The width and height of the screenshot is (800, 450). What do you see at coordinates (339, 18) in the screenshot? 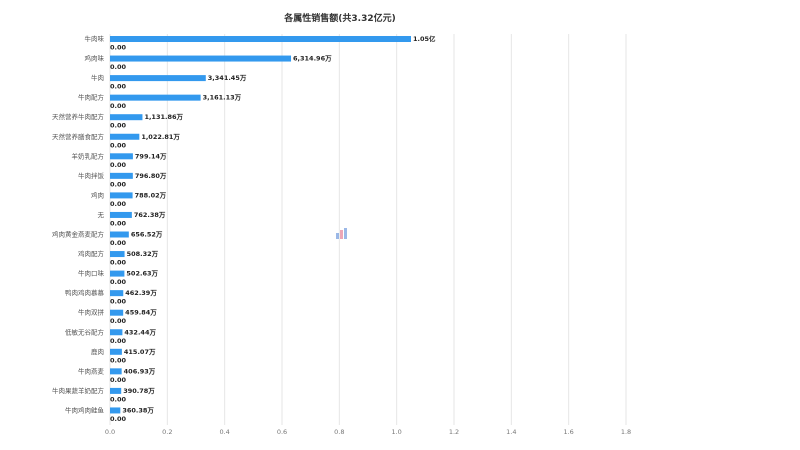
I see `chart-title: 各属性销售额(共3.32亿元)` at bounding box center [339, 18].